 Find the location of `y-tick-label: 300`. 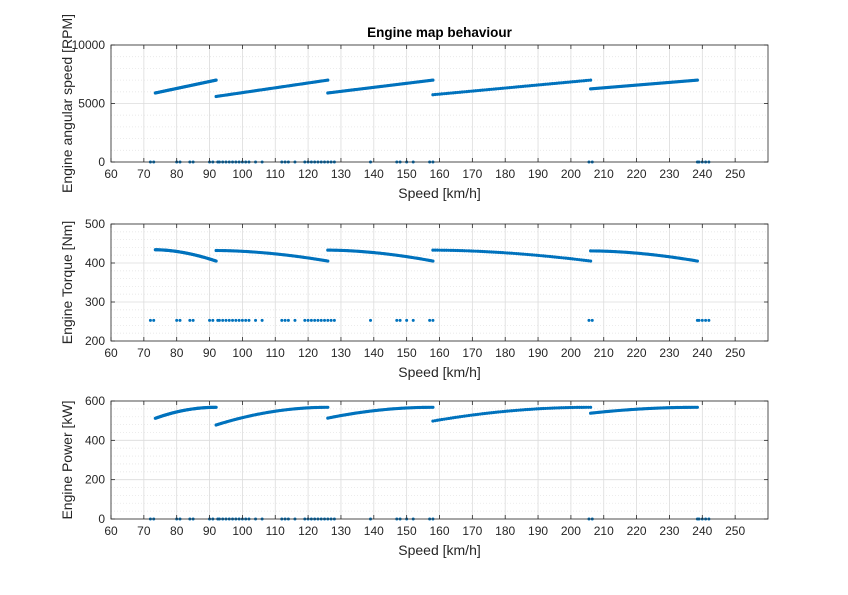

y-tick-label: 300 is located at coordinates (95, 302).